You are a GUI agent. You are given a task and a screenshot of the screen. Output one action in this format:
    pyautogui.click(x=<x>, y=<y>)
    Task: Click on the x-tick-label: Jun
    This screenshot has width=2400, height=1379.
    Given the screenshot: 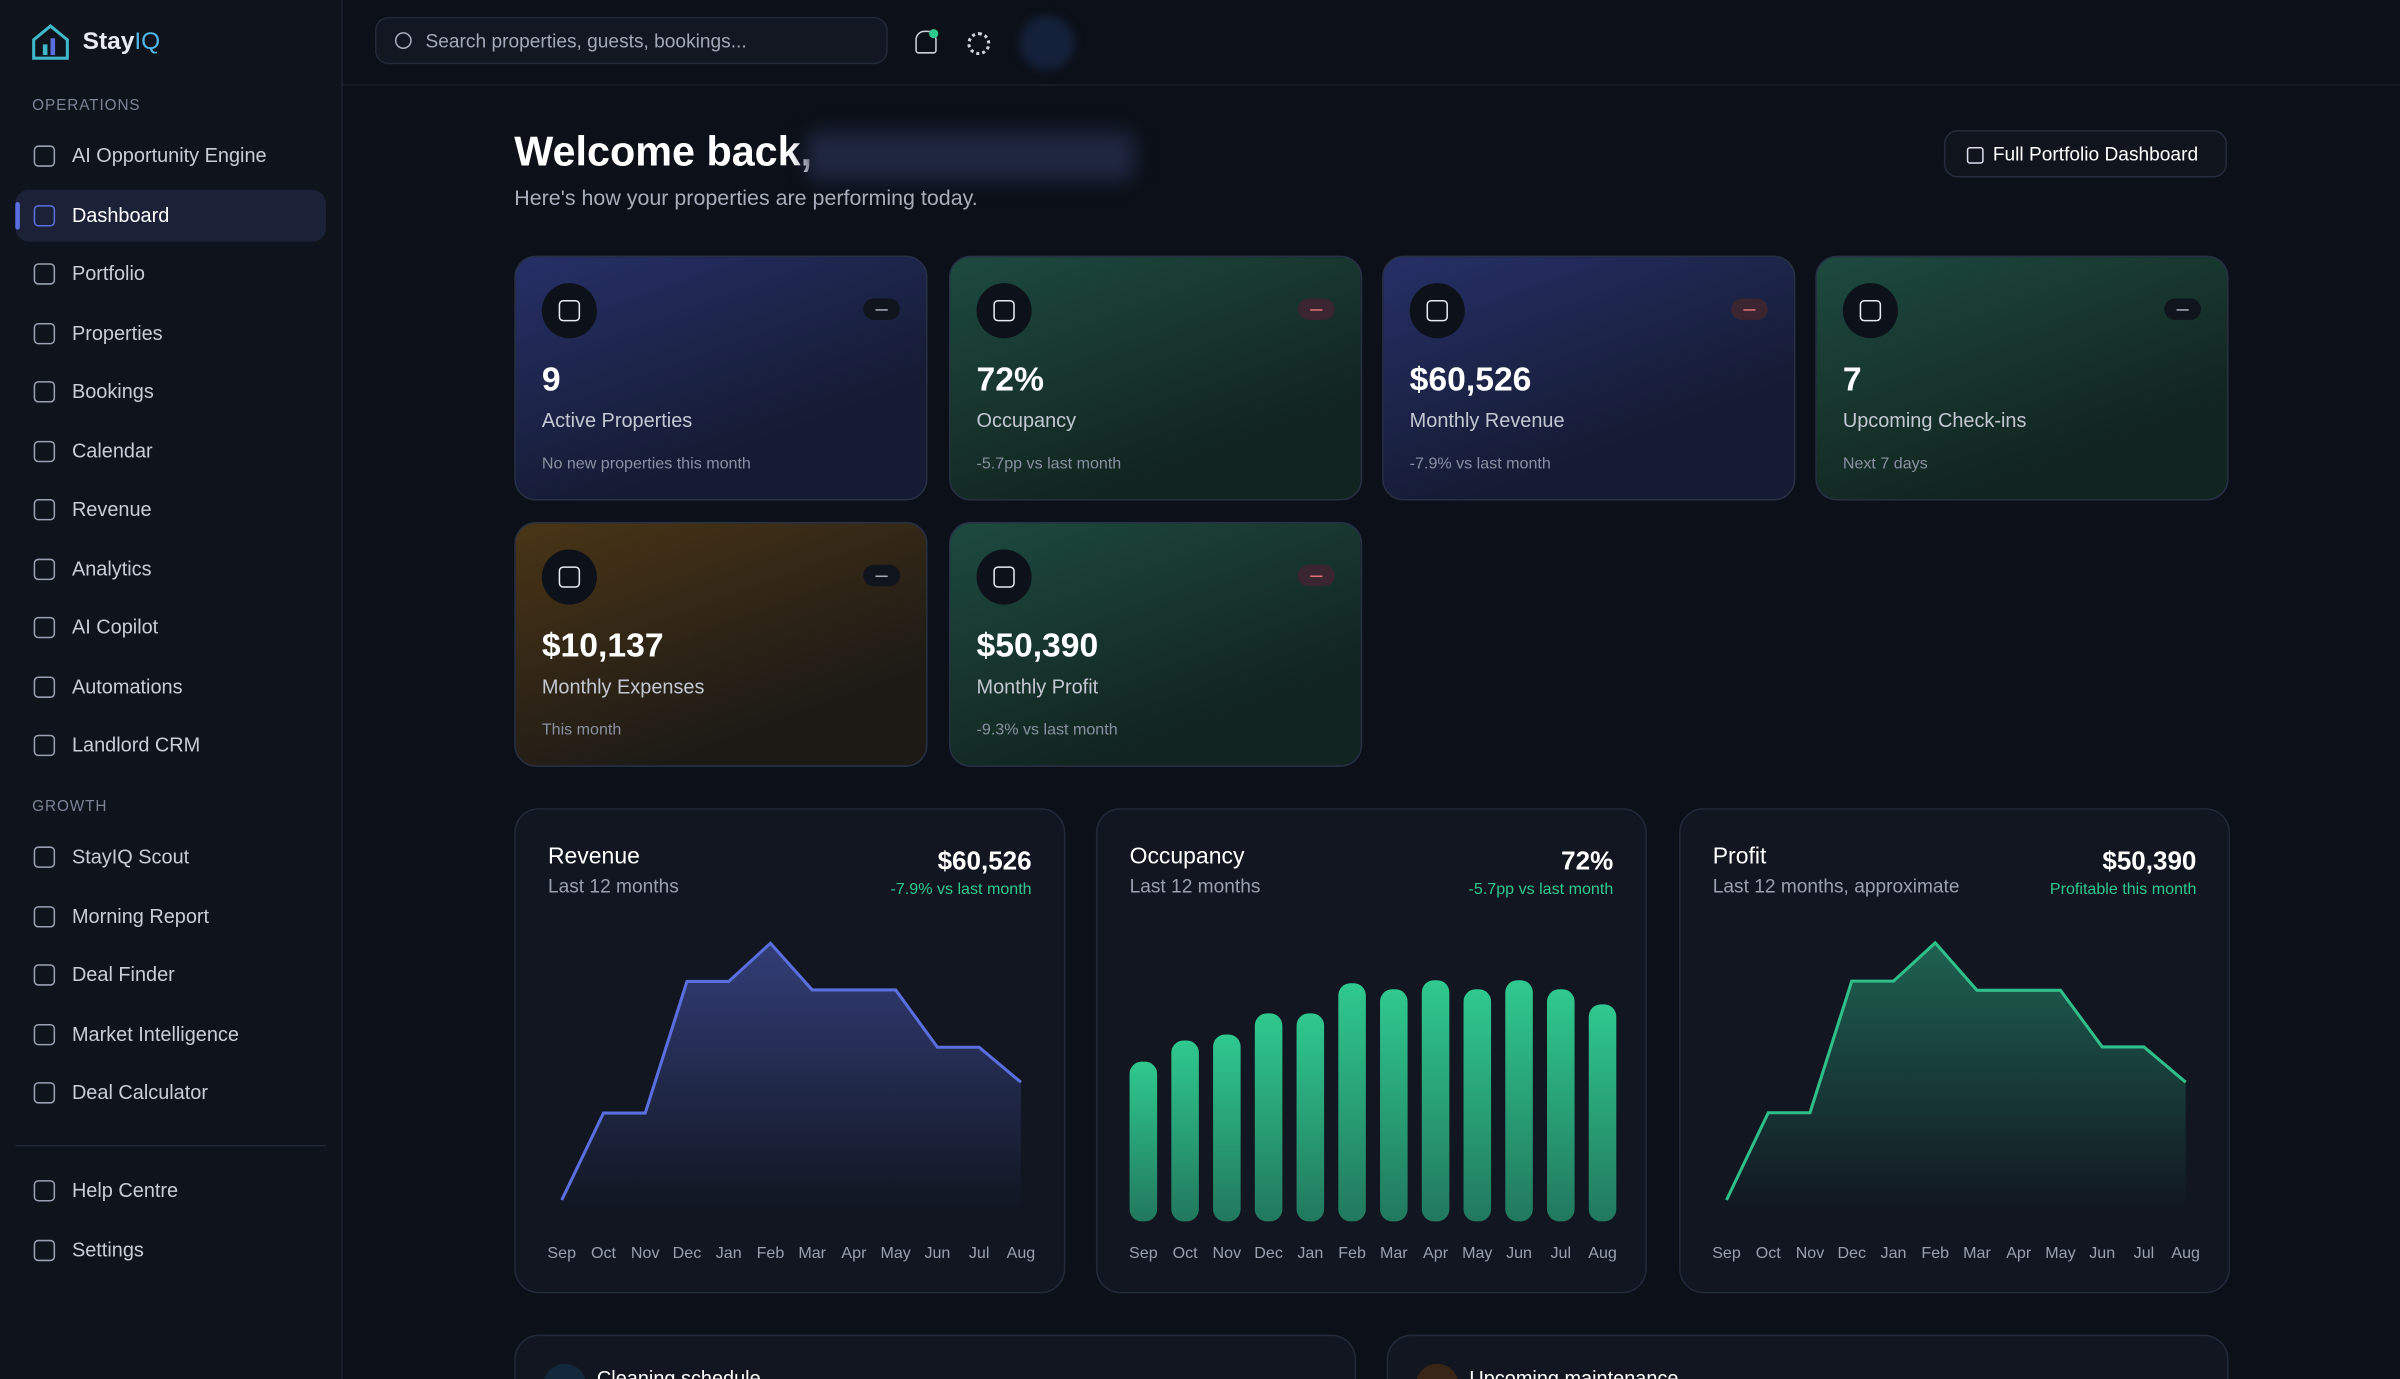 What is the action you would take?
    pyautogui.click(x=1519, y=1253)
    